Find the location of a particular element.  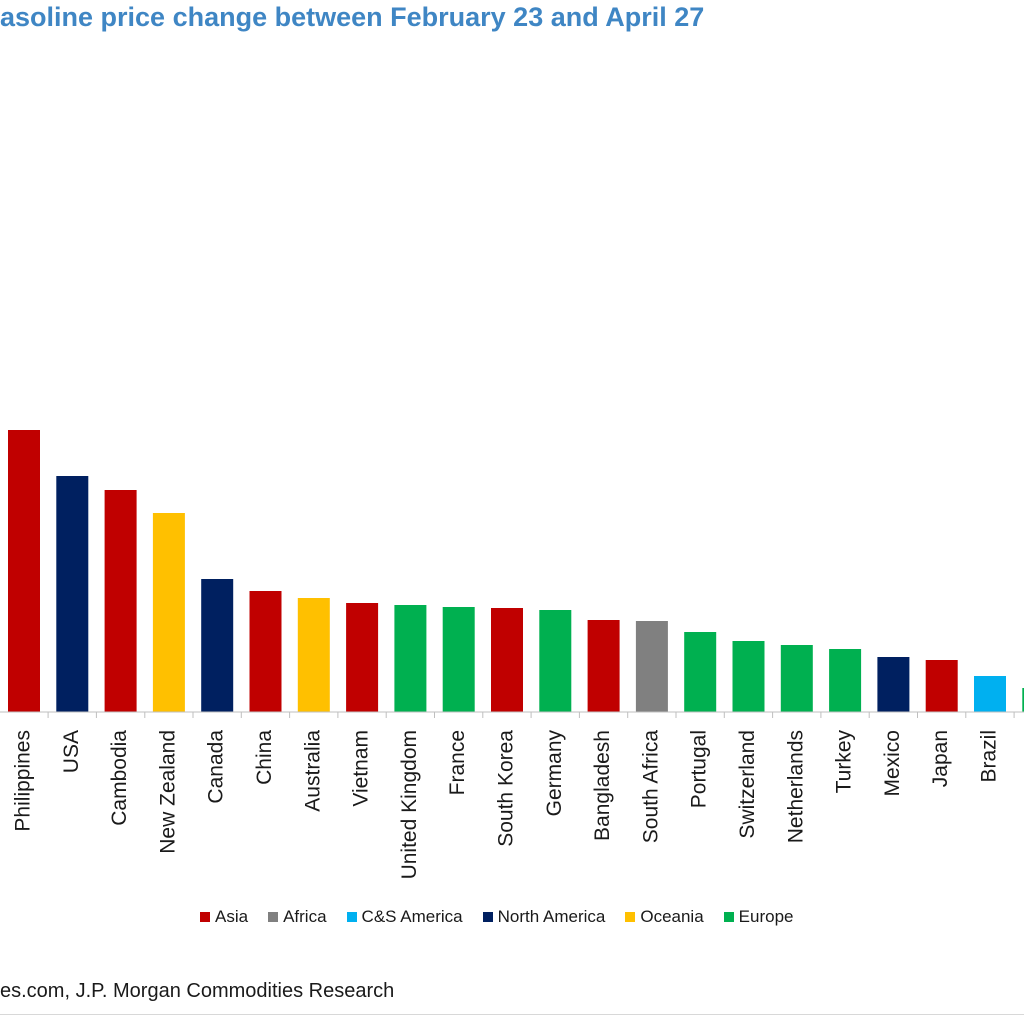

source-note: es.com, J.P. Morgan Commodities Research is located at coordinates (197, 991).